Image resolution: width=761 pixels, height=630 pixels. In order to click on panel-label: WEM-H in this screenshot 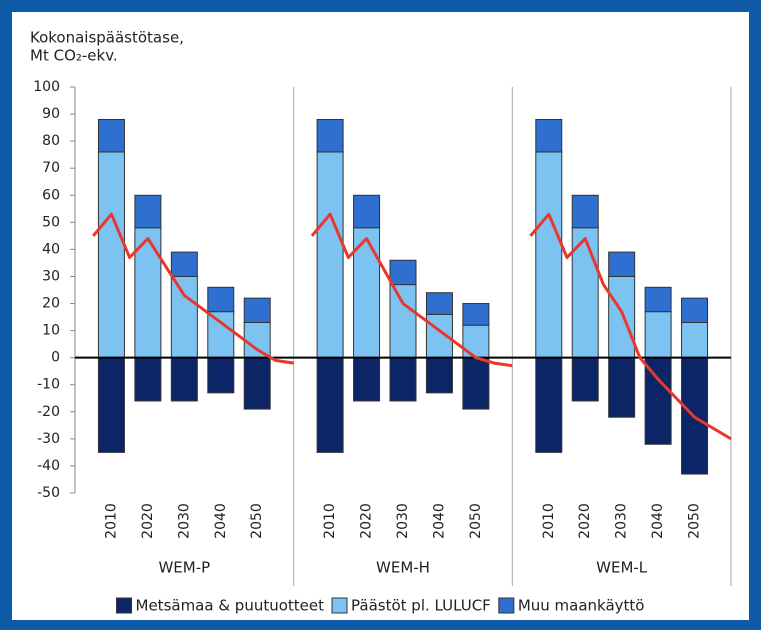, I will do `click(403, 568)`.